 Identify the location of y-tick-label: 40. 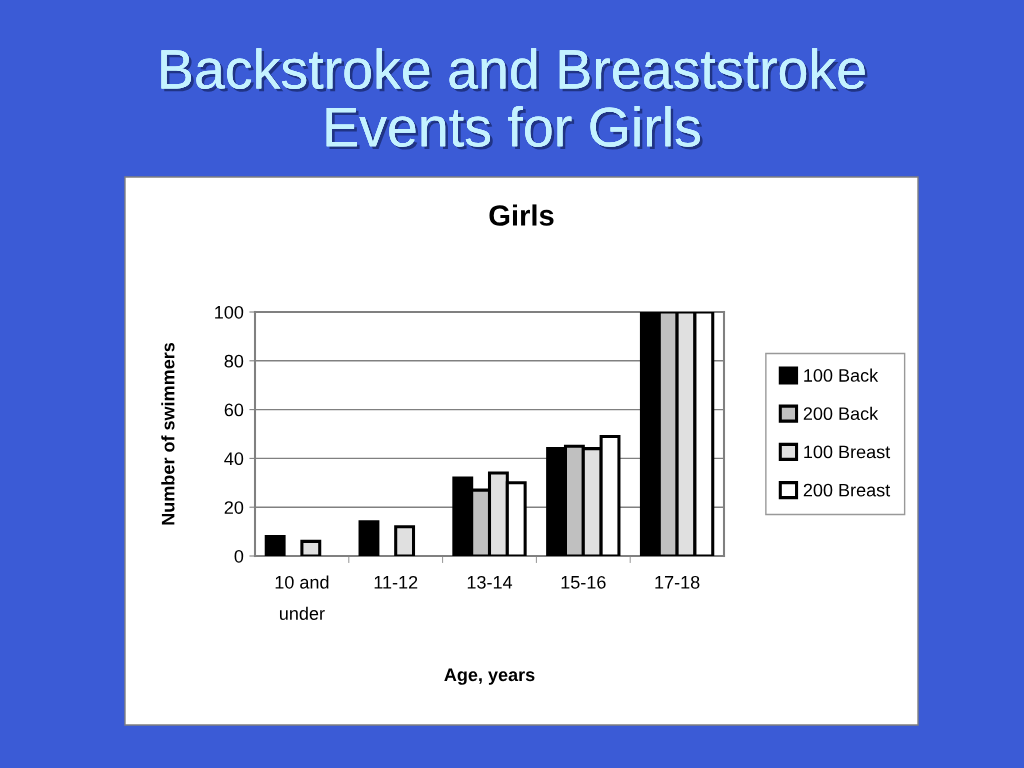
(234, 459).